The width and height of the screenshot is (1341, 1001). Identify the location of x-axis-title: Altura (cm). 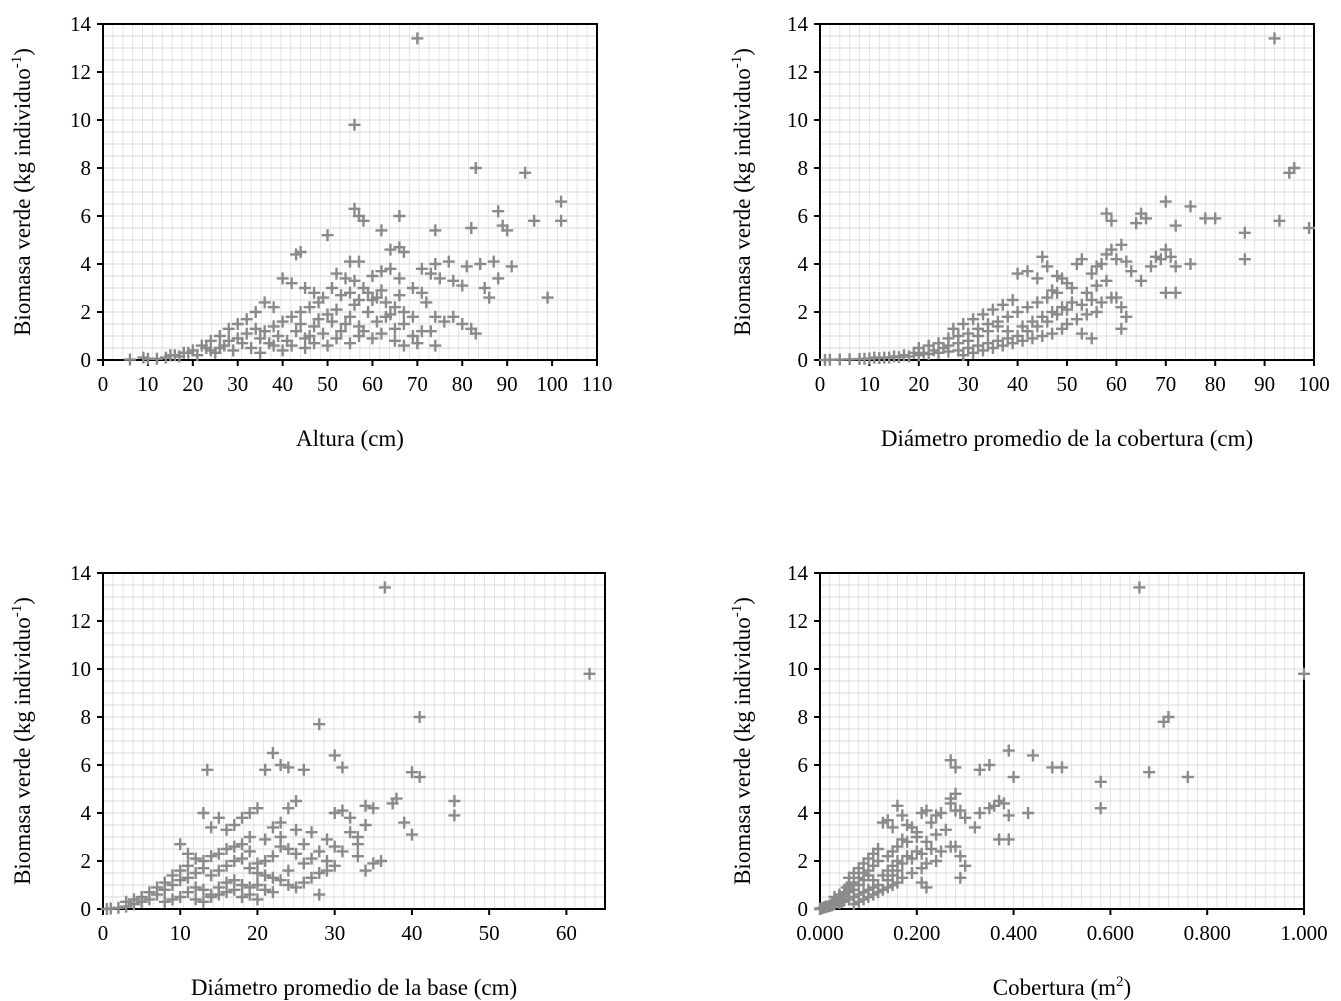
(350, 438).